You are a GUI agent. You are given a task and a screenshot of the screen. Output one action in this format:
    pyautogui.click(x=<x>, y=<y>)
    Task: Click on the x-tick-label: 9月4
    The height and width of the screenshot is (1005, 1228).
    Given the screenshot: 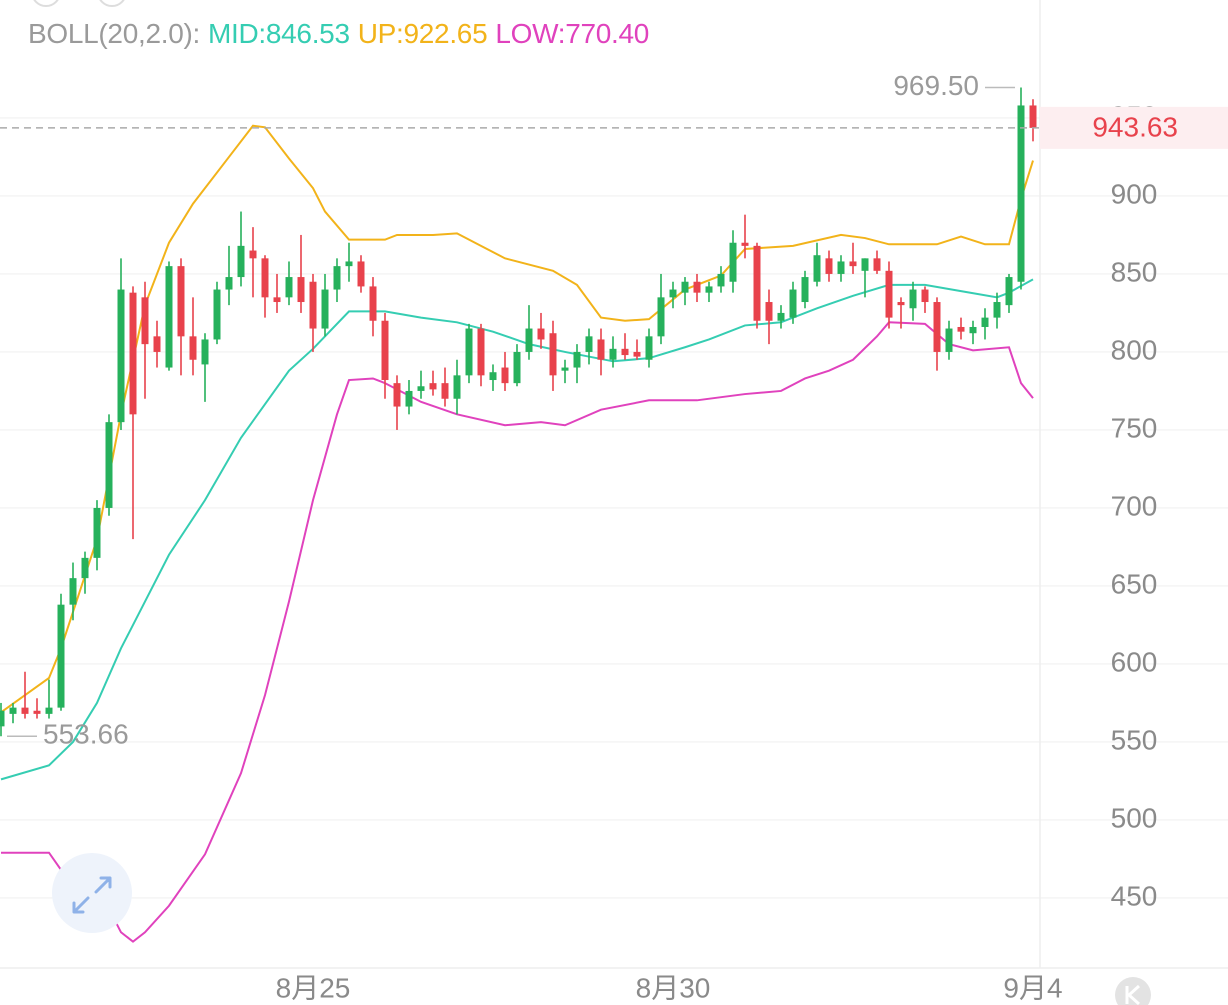 What is the action you would take?
    pyautogui.click(x=1032, y=987)
    